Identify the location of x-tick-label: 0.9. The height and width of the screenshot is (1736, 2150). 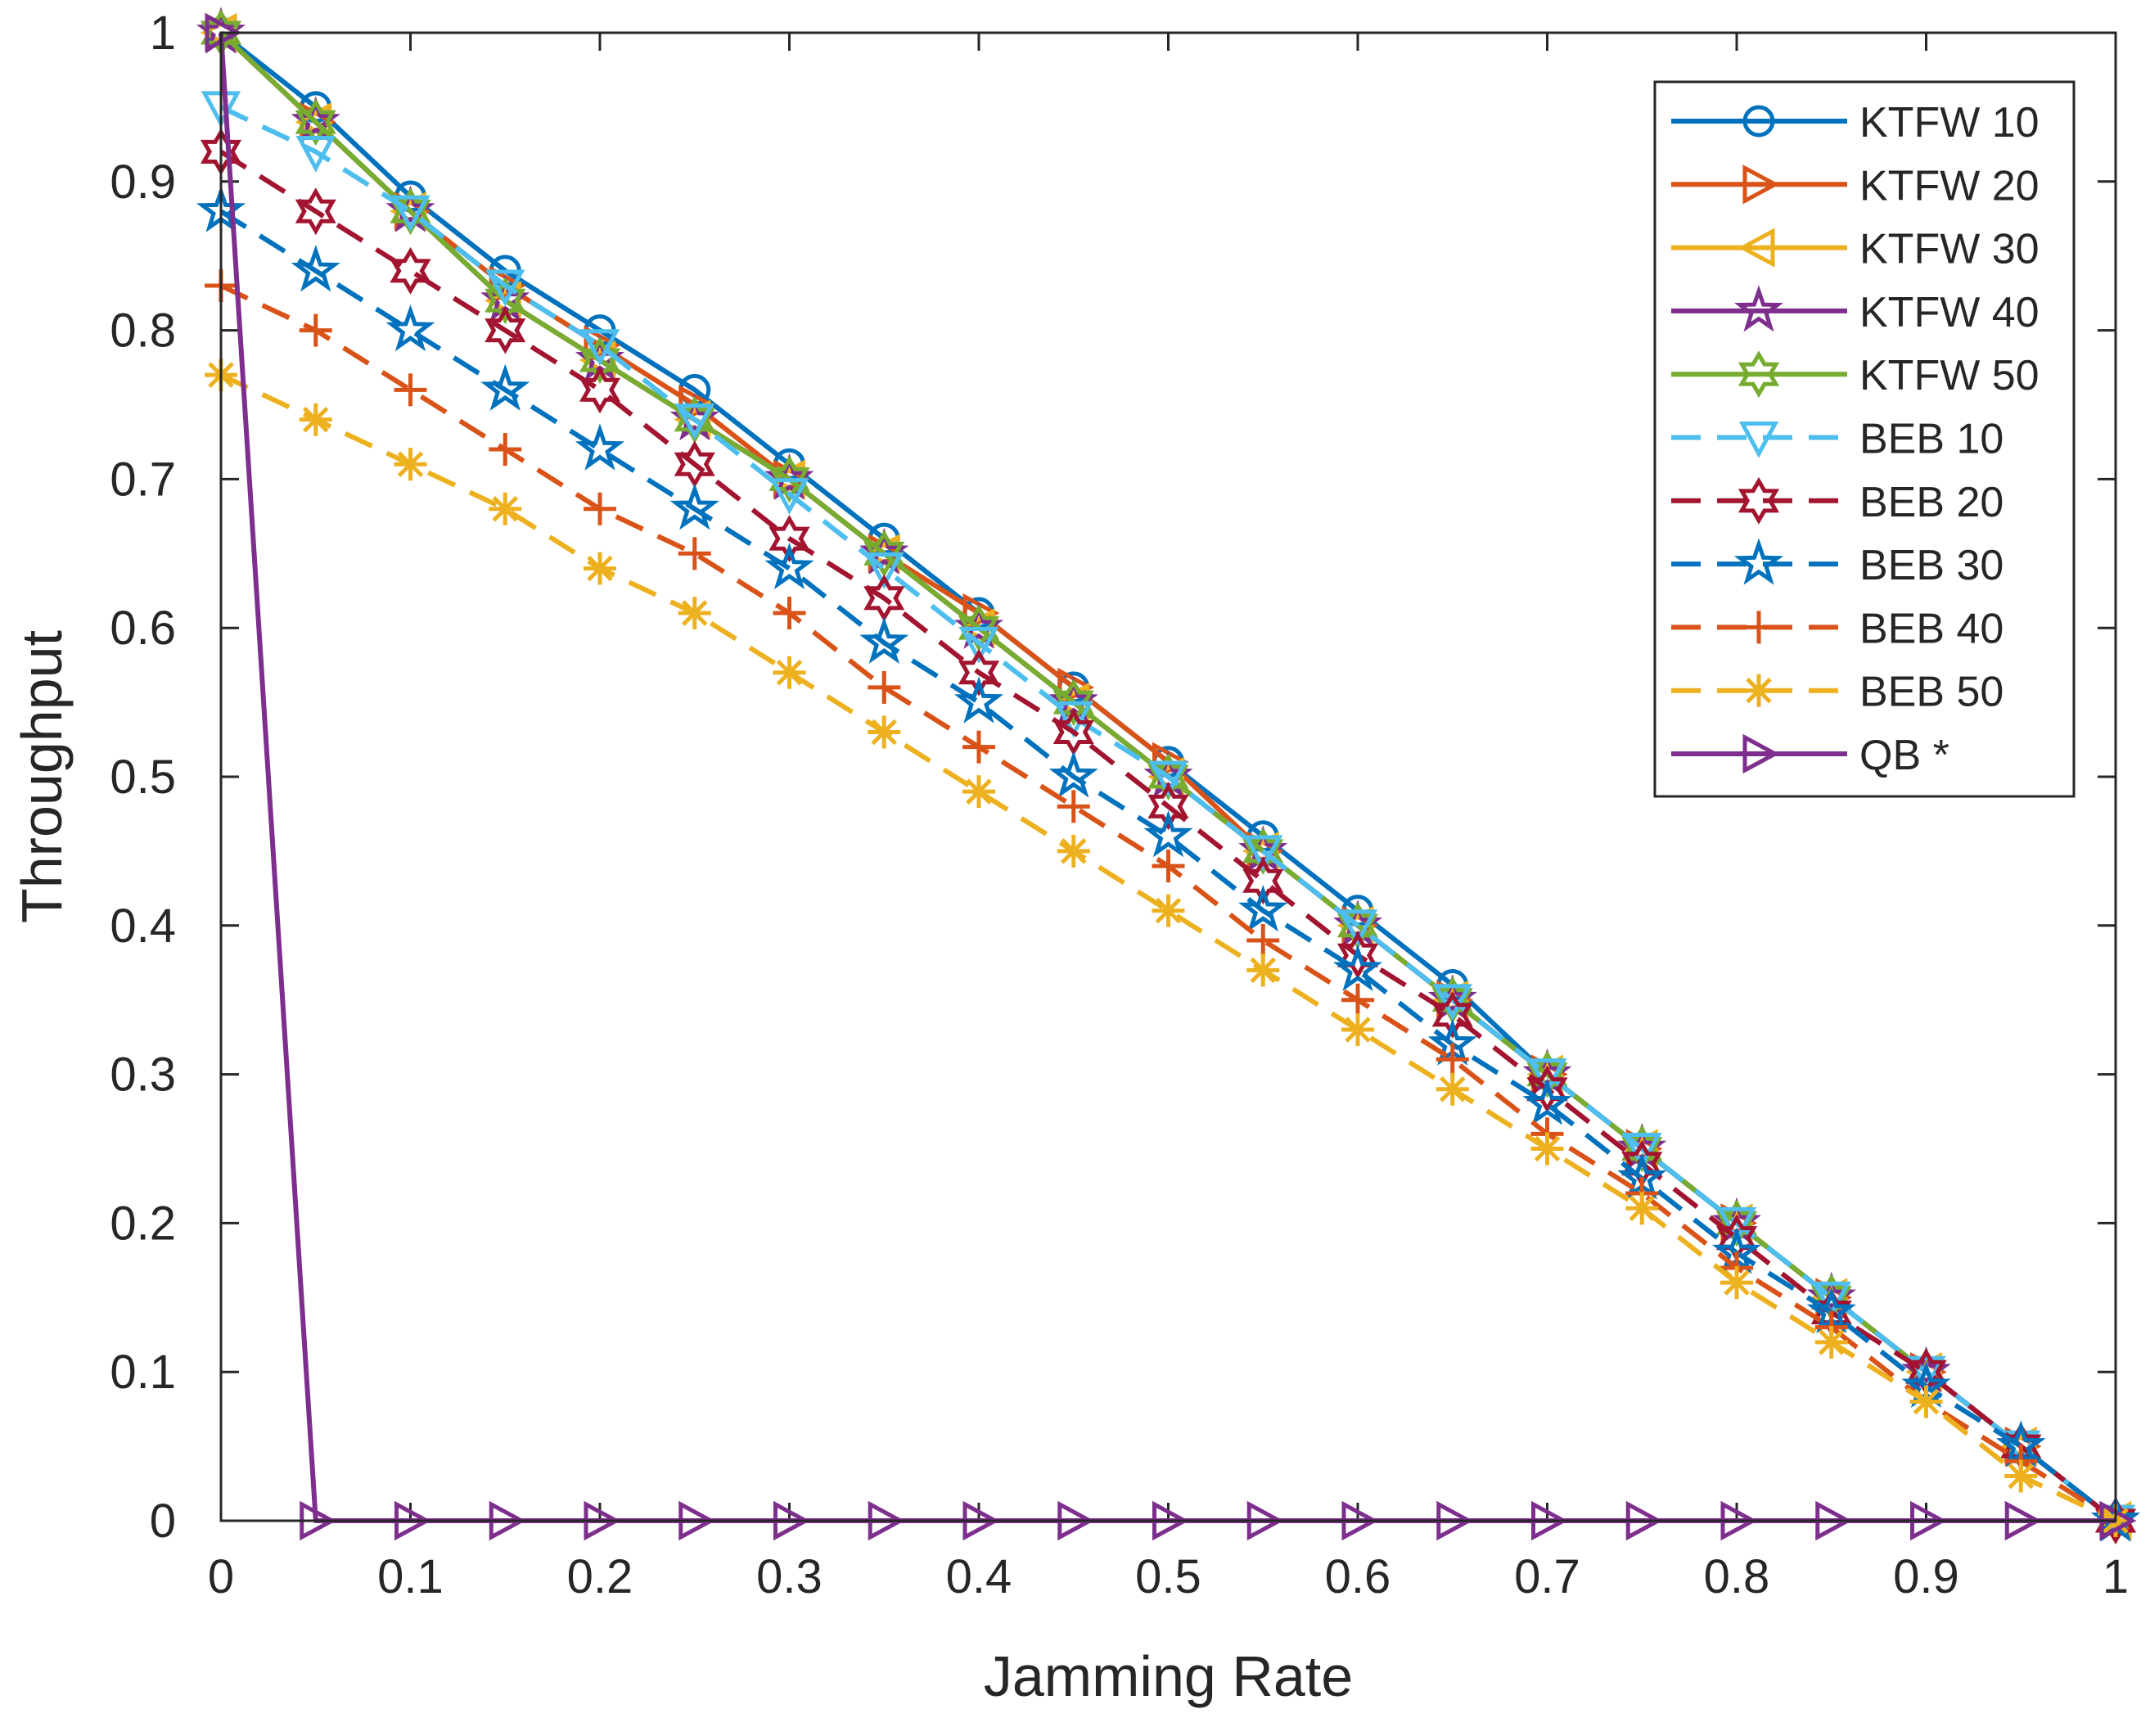
(1926, 1576).